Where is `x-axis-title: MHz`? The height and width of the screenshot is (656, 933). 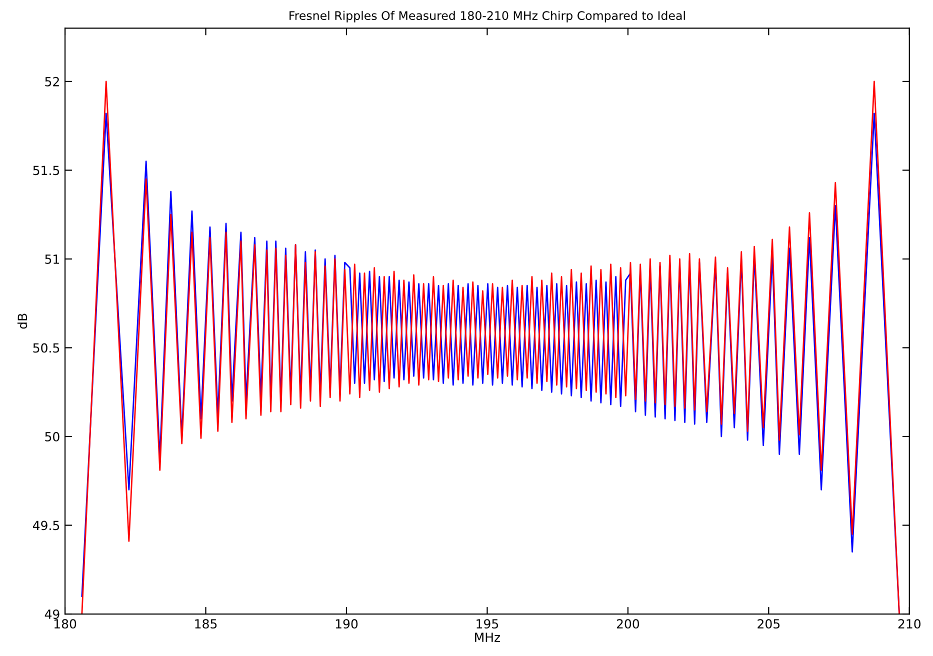 x-axis-title: MHz is located at coordinates (487, 637).